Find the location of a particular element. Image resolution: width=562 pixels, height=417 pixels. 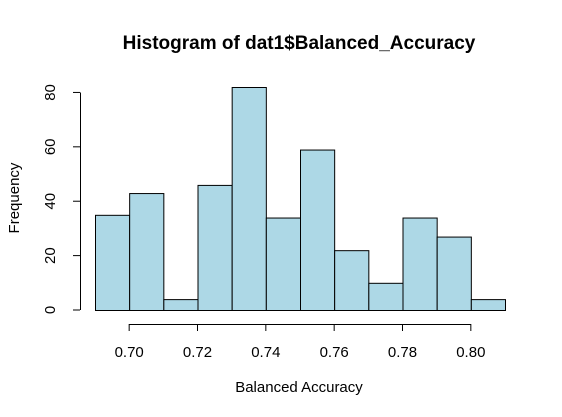

y-tick-label: 0 is located at coordinates (50, 310).